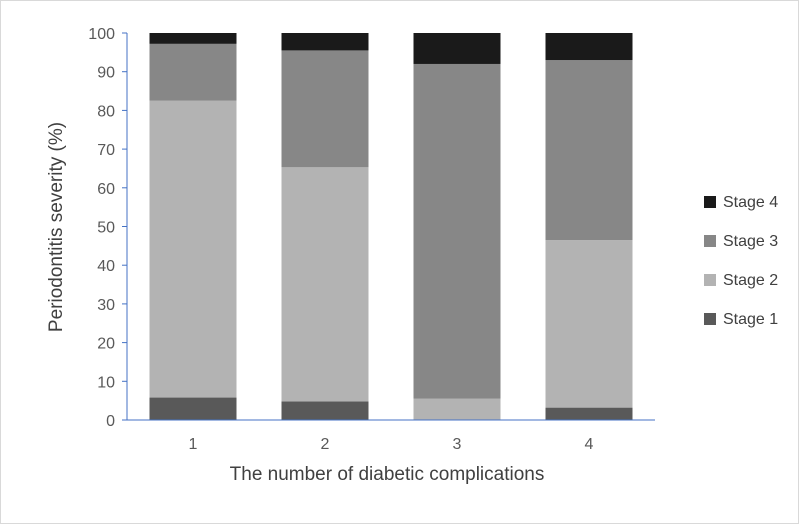 The width and height of the screenshot is (799, 524). I want to click on legend-label: Stage 1, so click(750, 319).